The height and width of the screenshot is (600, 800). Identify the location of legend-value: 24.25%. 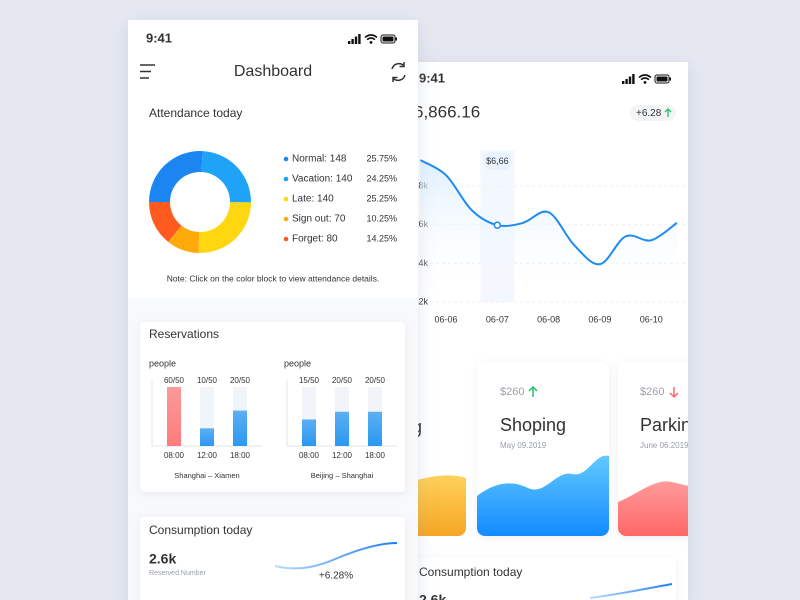
(381, 178).